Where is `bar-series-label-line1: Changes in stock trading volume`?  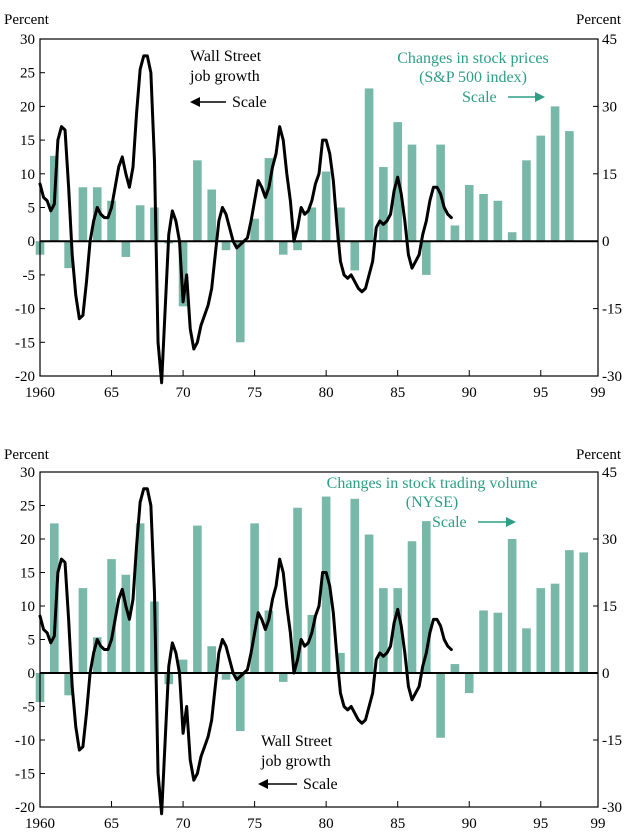
bar-series-label-line1: Changes in stock trading volume is located at coordinates (432, 483).